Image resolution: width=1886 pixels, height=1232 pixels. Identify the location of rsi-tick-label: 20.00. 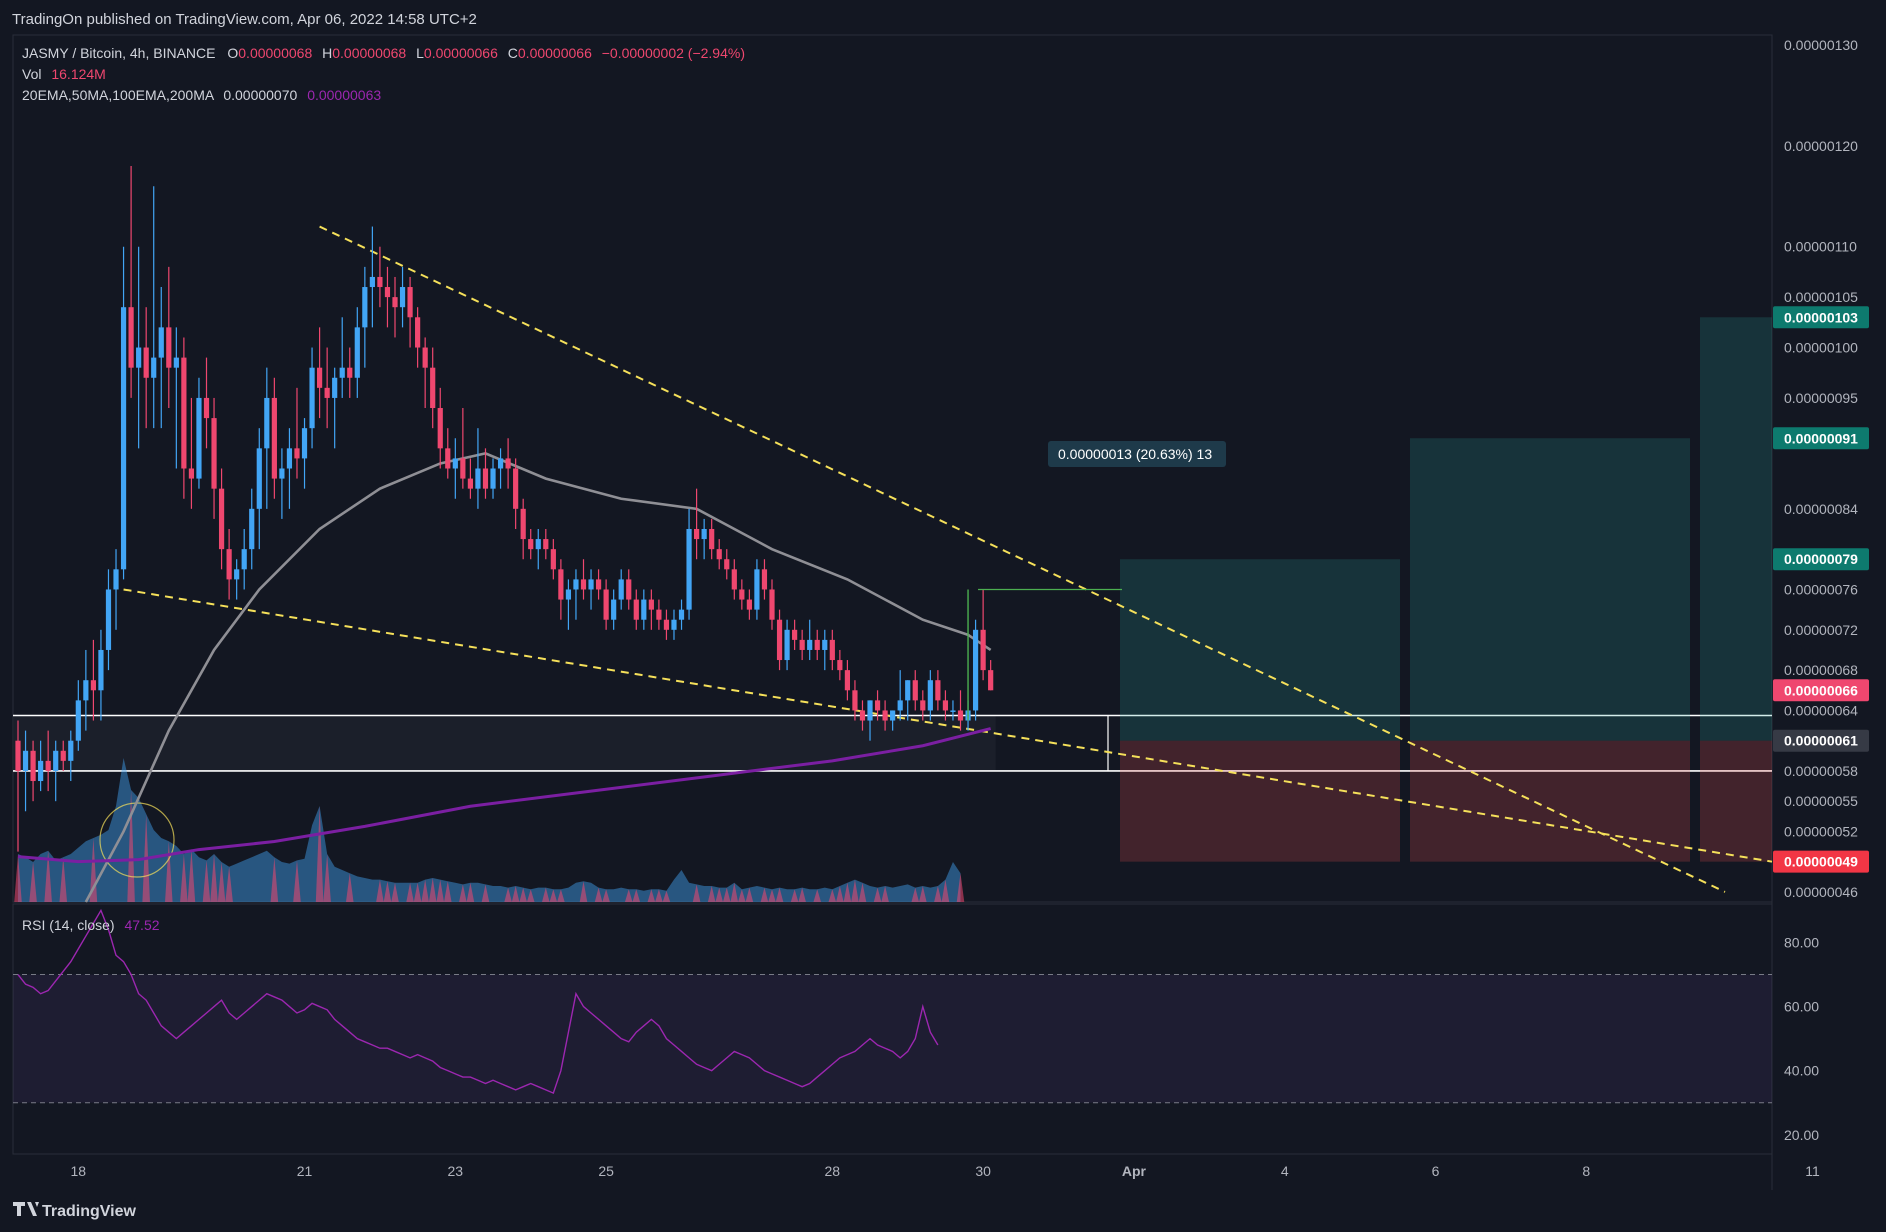
(1801, 1135).